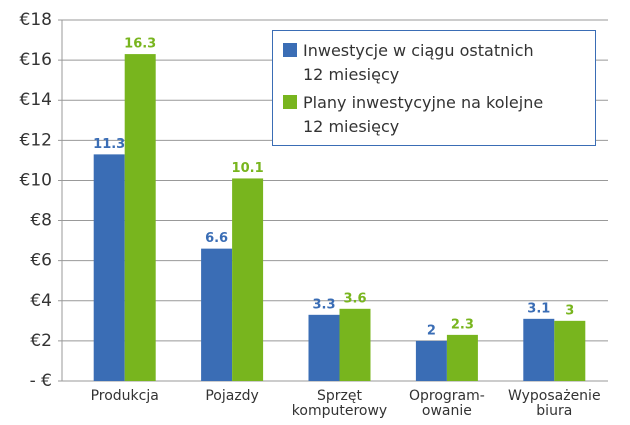  Describe the element at coordinates (36, 100) in the screenshot. I see `y-tick-label: €14` at that location.